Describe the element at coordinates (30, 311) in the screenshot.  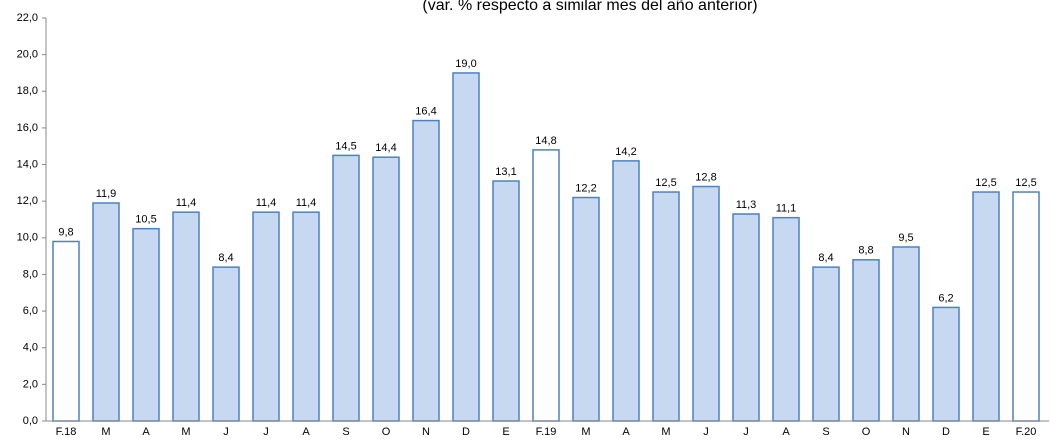
I see `y-tick-label: 6,0` at that location.